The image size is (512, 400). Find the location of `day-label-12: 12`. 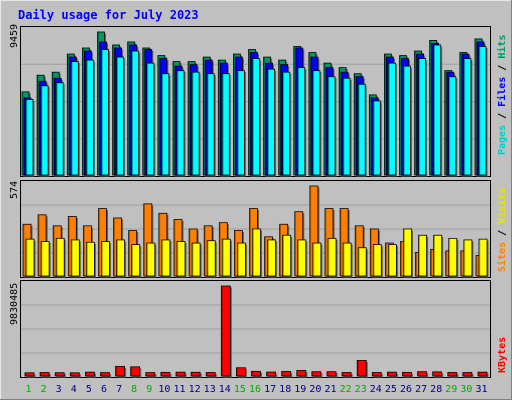

day-label-12: 12 is located at coordinates (195, 389).